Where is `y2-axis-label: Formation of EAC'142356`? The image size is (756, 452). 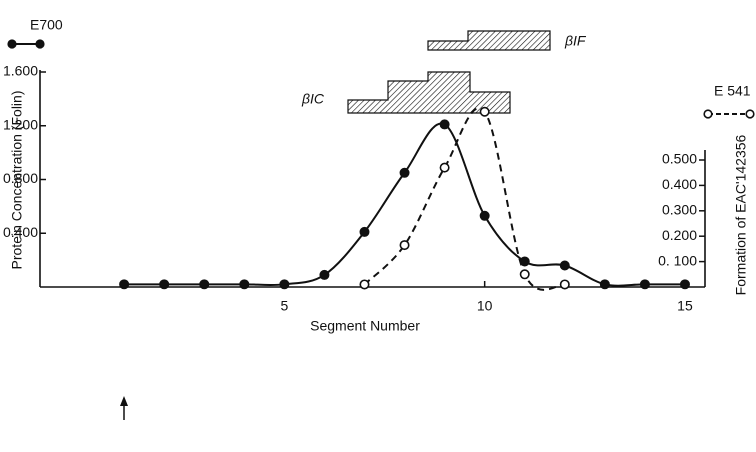 y2-axis-label: Formation of EAC'142356 is located at coordinates (741, 214).